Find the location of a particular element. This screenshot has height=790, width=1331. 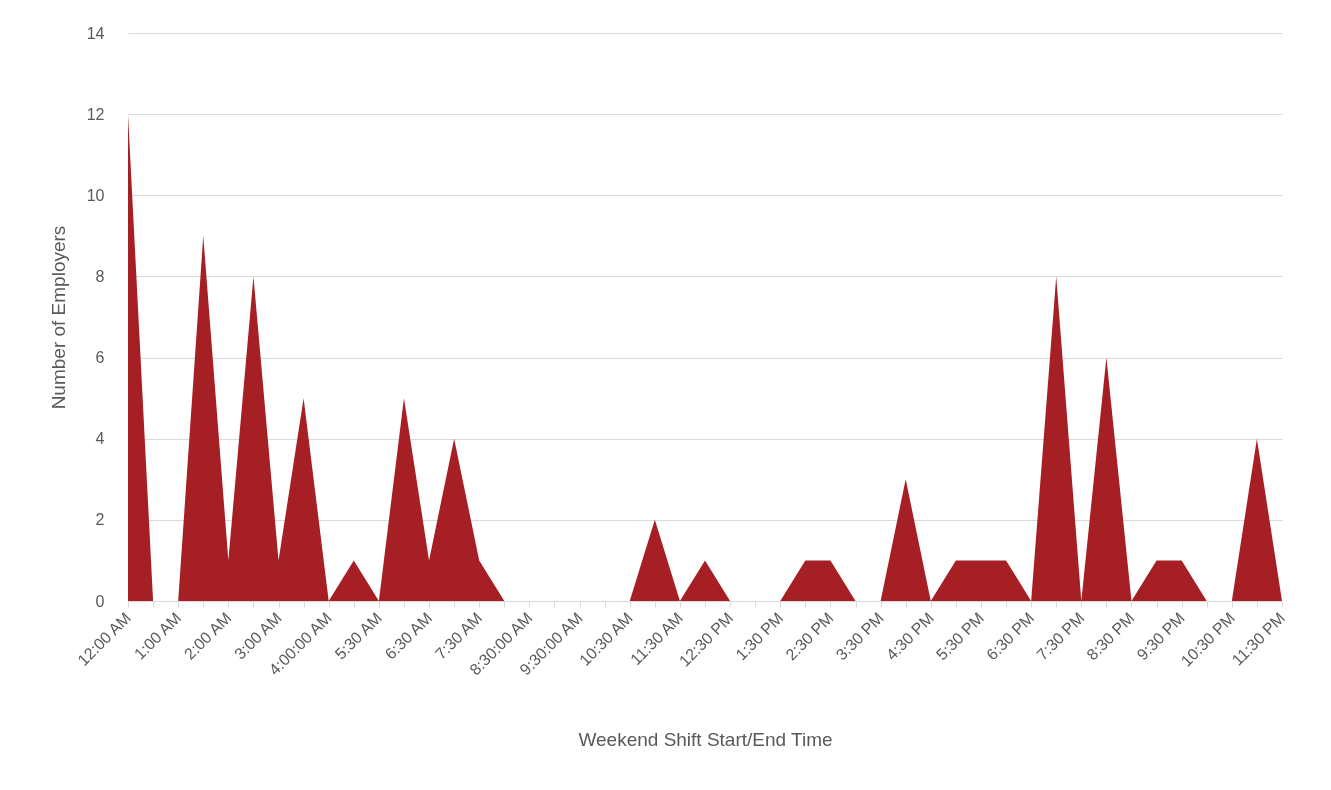

y-axis-title: Number of Employers is located at coordinates (58, 317).